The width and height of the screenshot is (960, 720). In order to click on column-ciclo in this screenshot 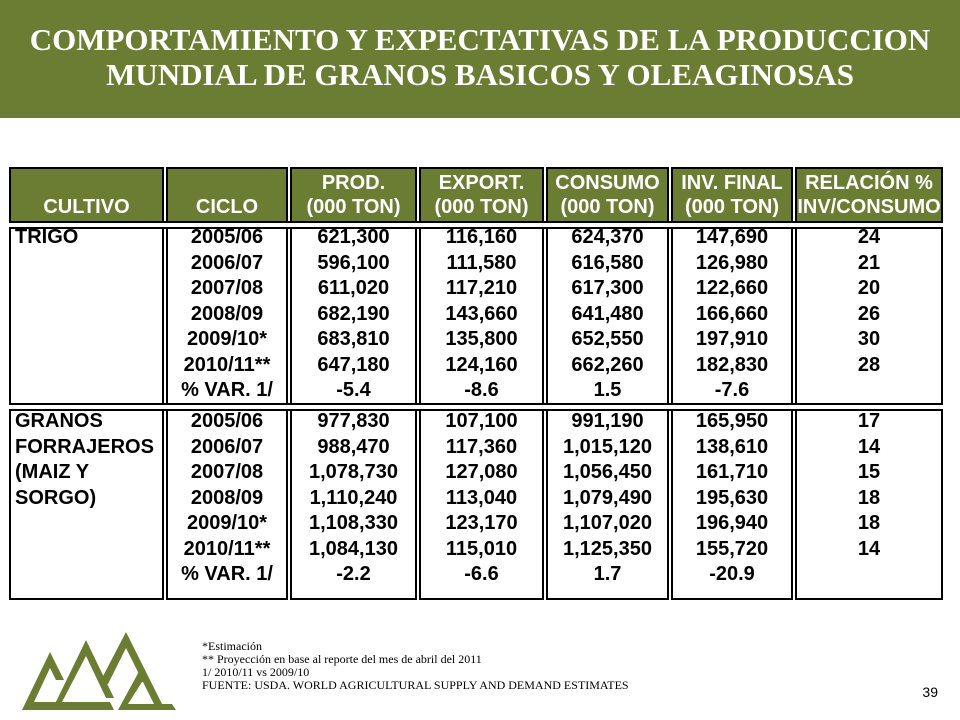, I will do `click(227, 383)`.